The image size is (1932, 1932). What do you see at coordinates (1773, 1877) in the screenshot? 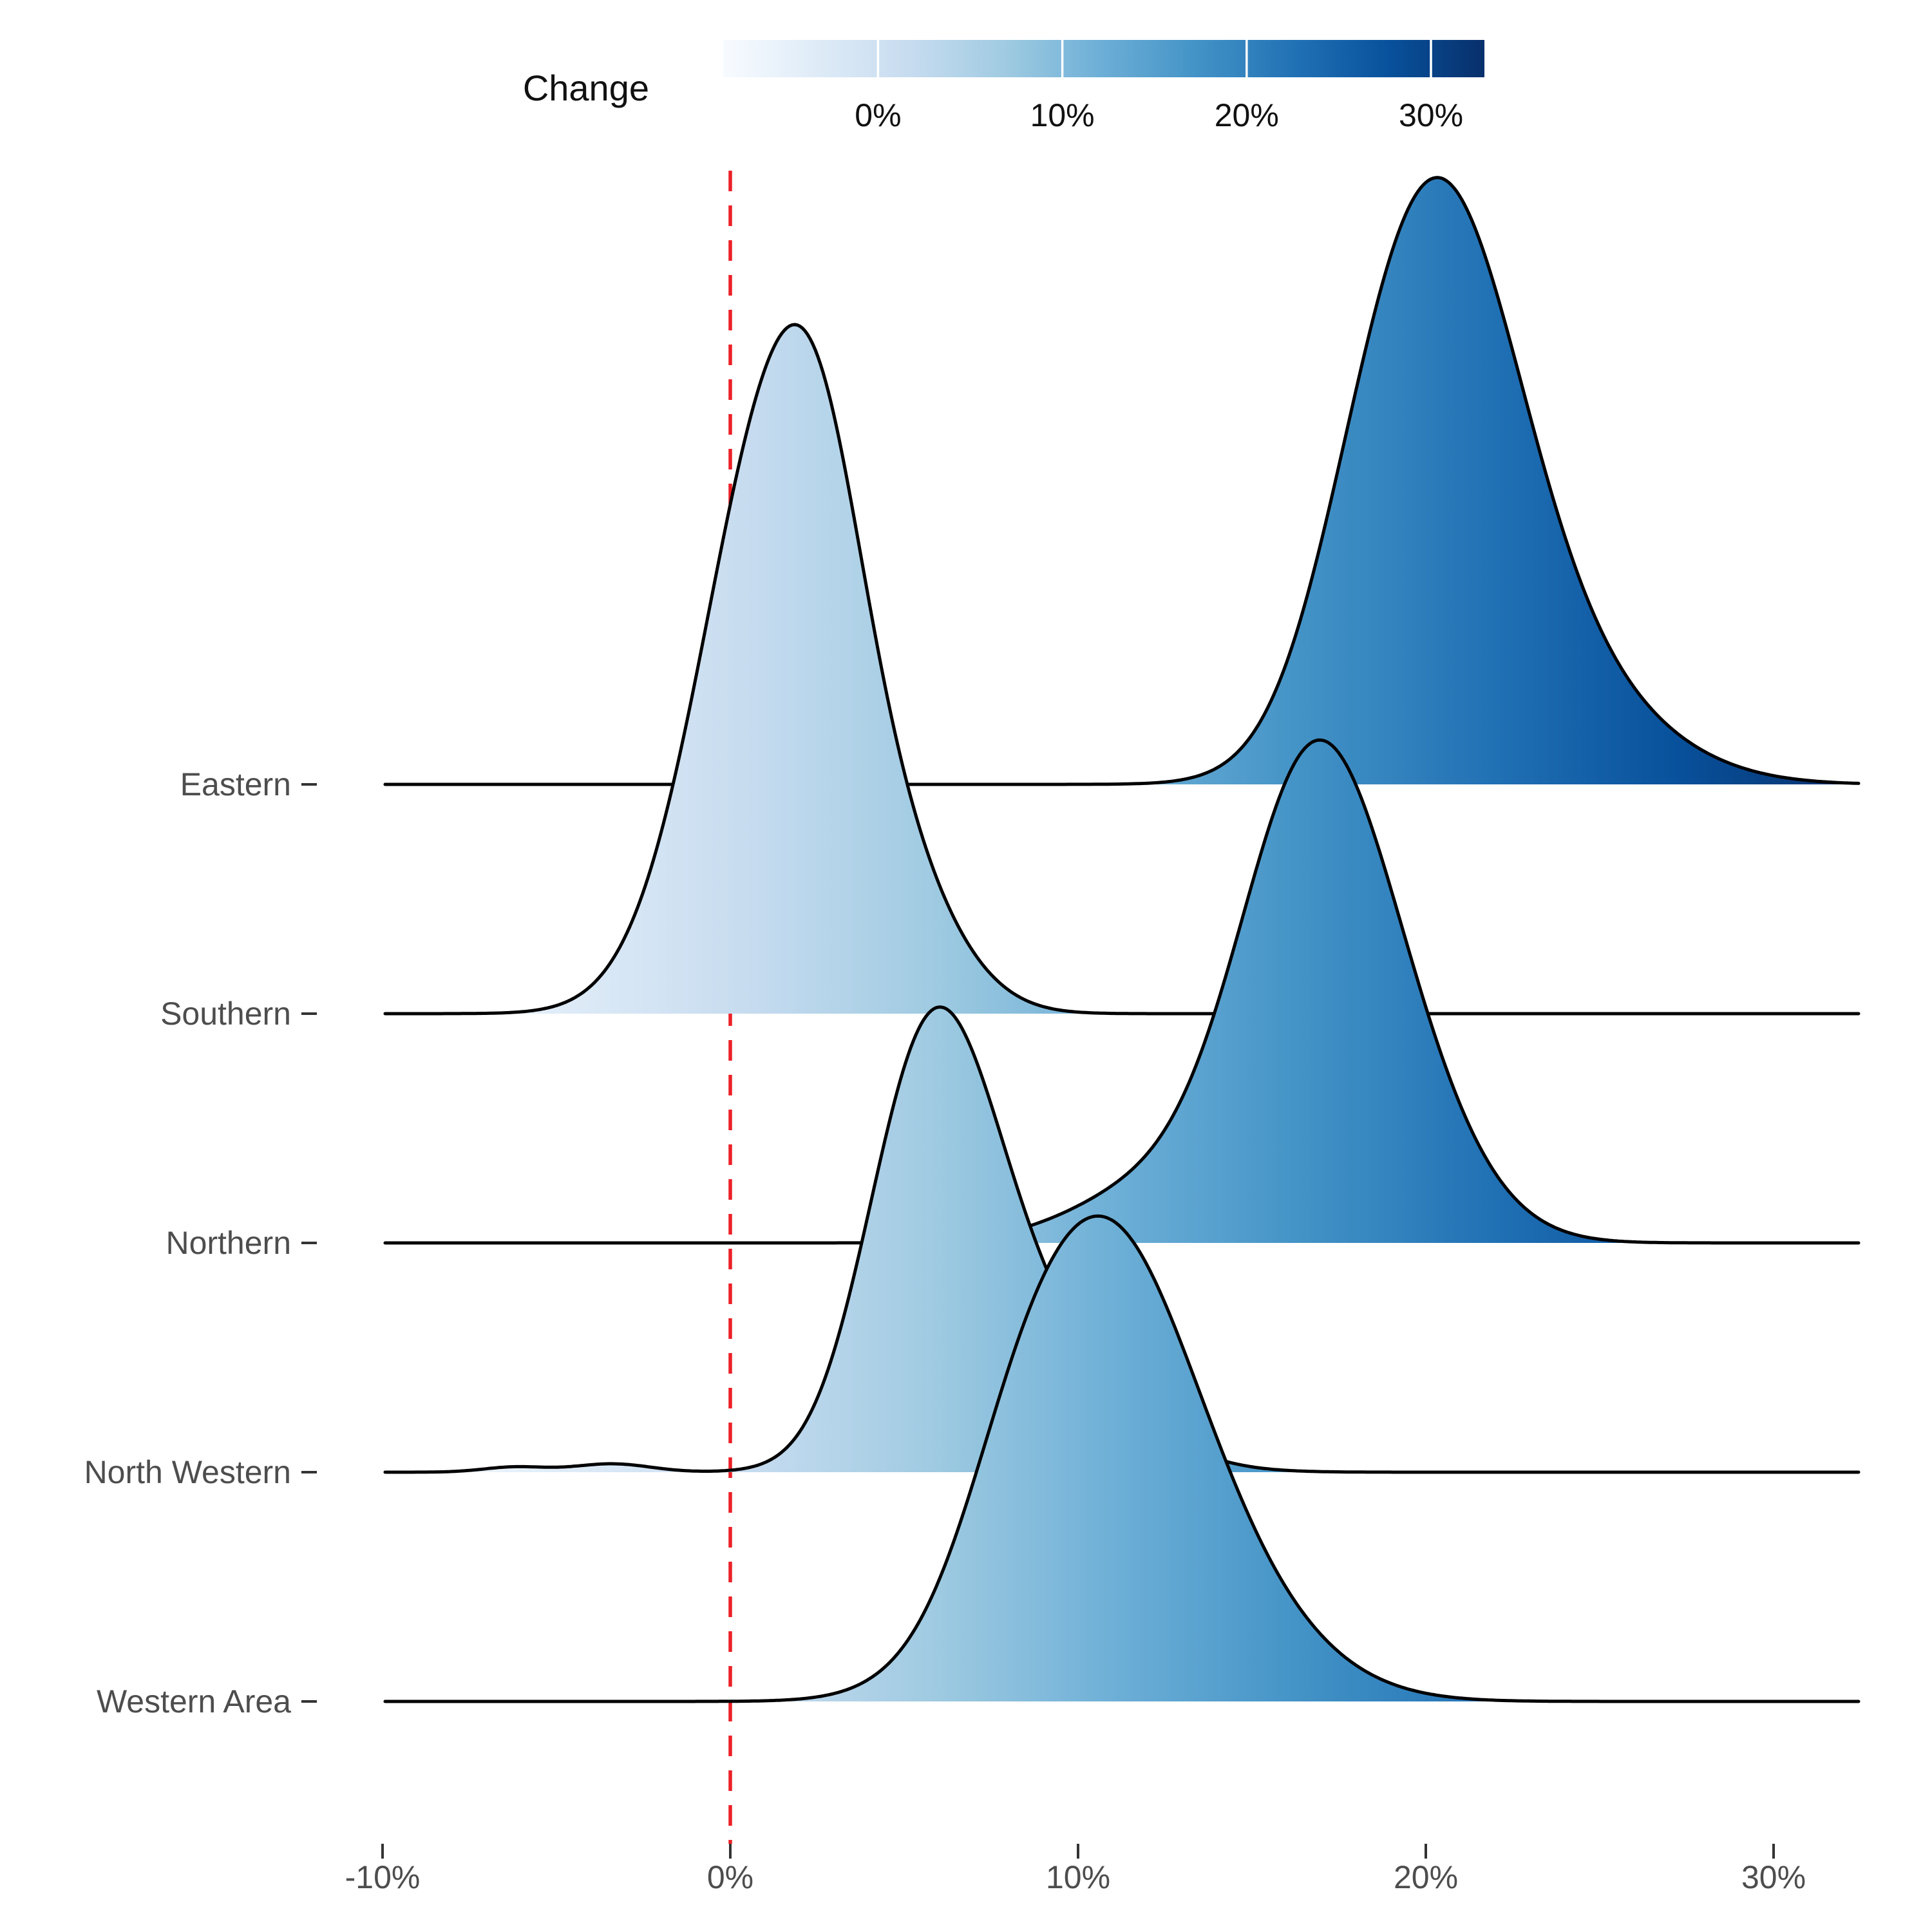
I see `x-tick-label-30: 30%` at bounding box center [1773, 1877].